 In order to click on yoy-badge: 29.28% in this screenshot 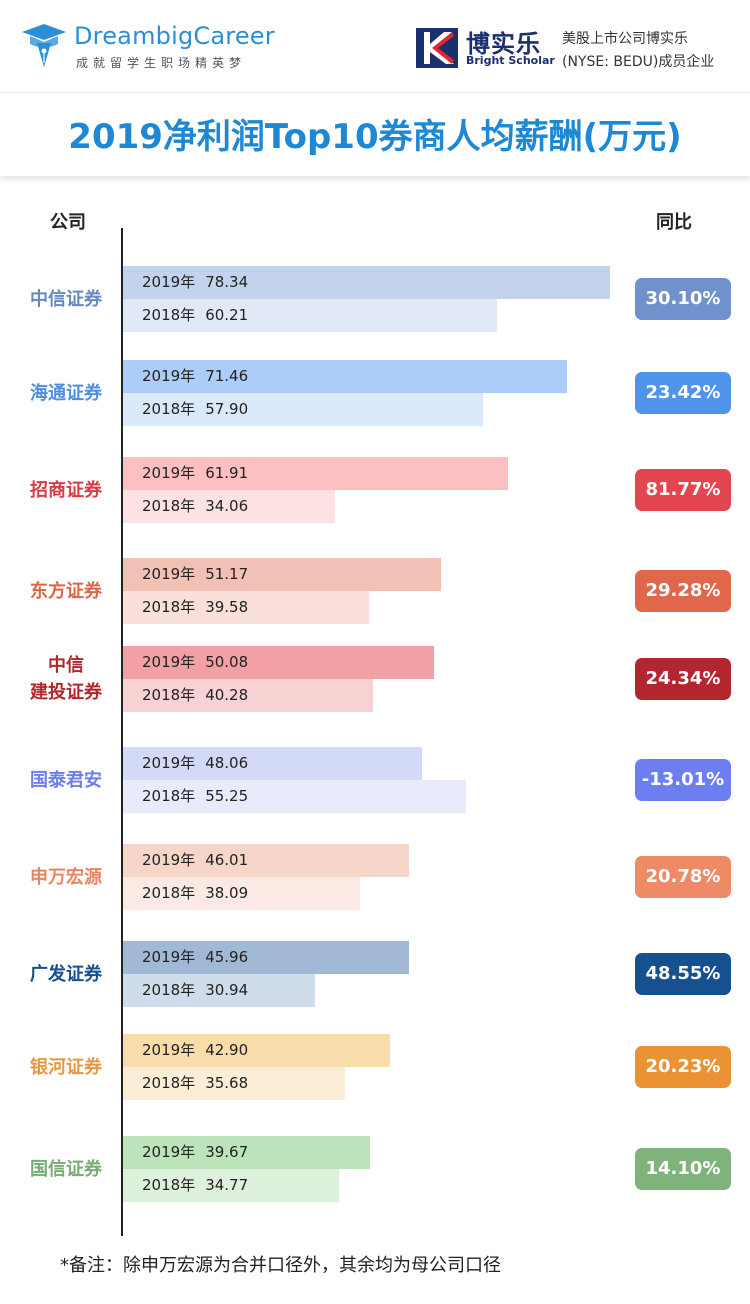, I will do `click(683, 591)`.